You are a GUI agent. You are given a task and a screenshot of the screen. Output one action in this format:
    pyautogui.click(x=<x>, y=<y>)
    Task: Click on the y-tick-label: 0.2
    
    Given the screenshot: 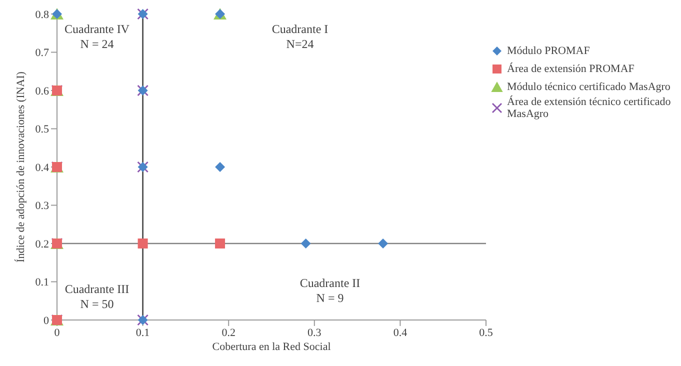 What is the action you would take?
    pyautogui.click(x=42, y=244)
    